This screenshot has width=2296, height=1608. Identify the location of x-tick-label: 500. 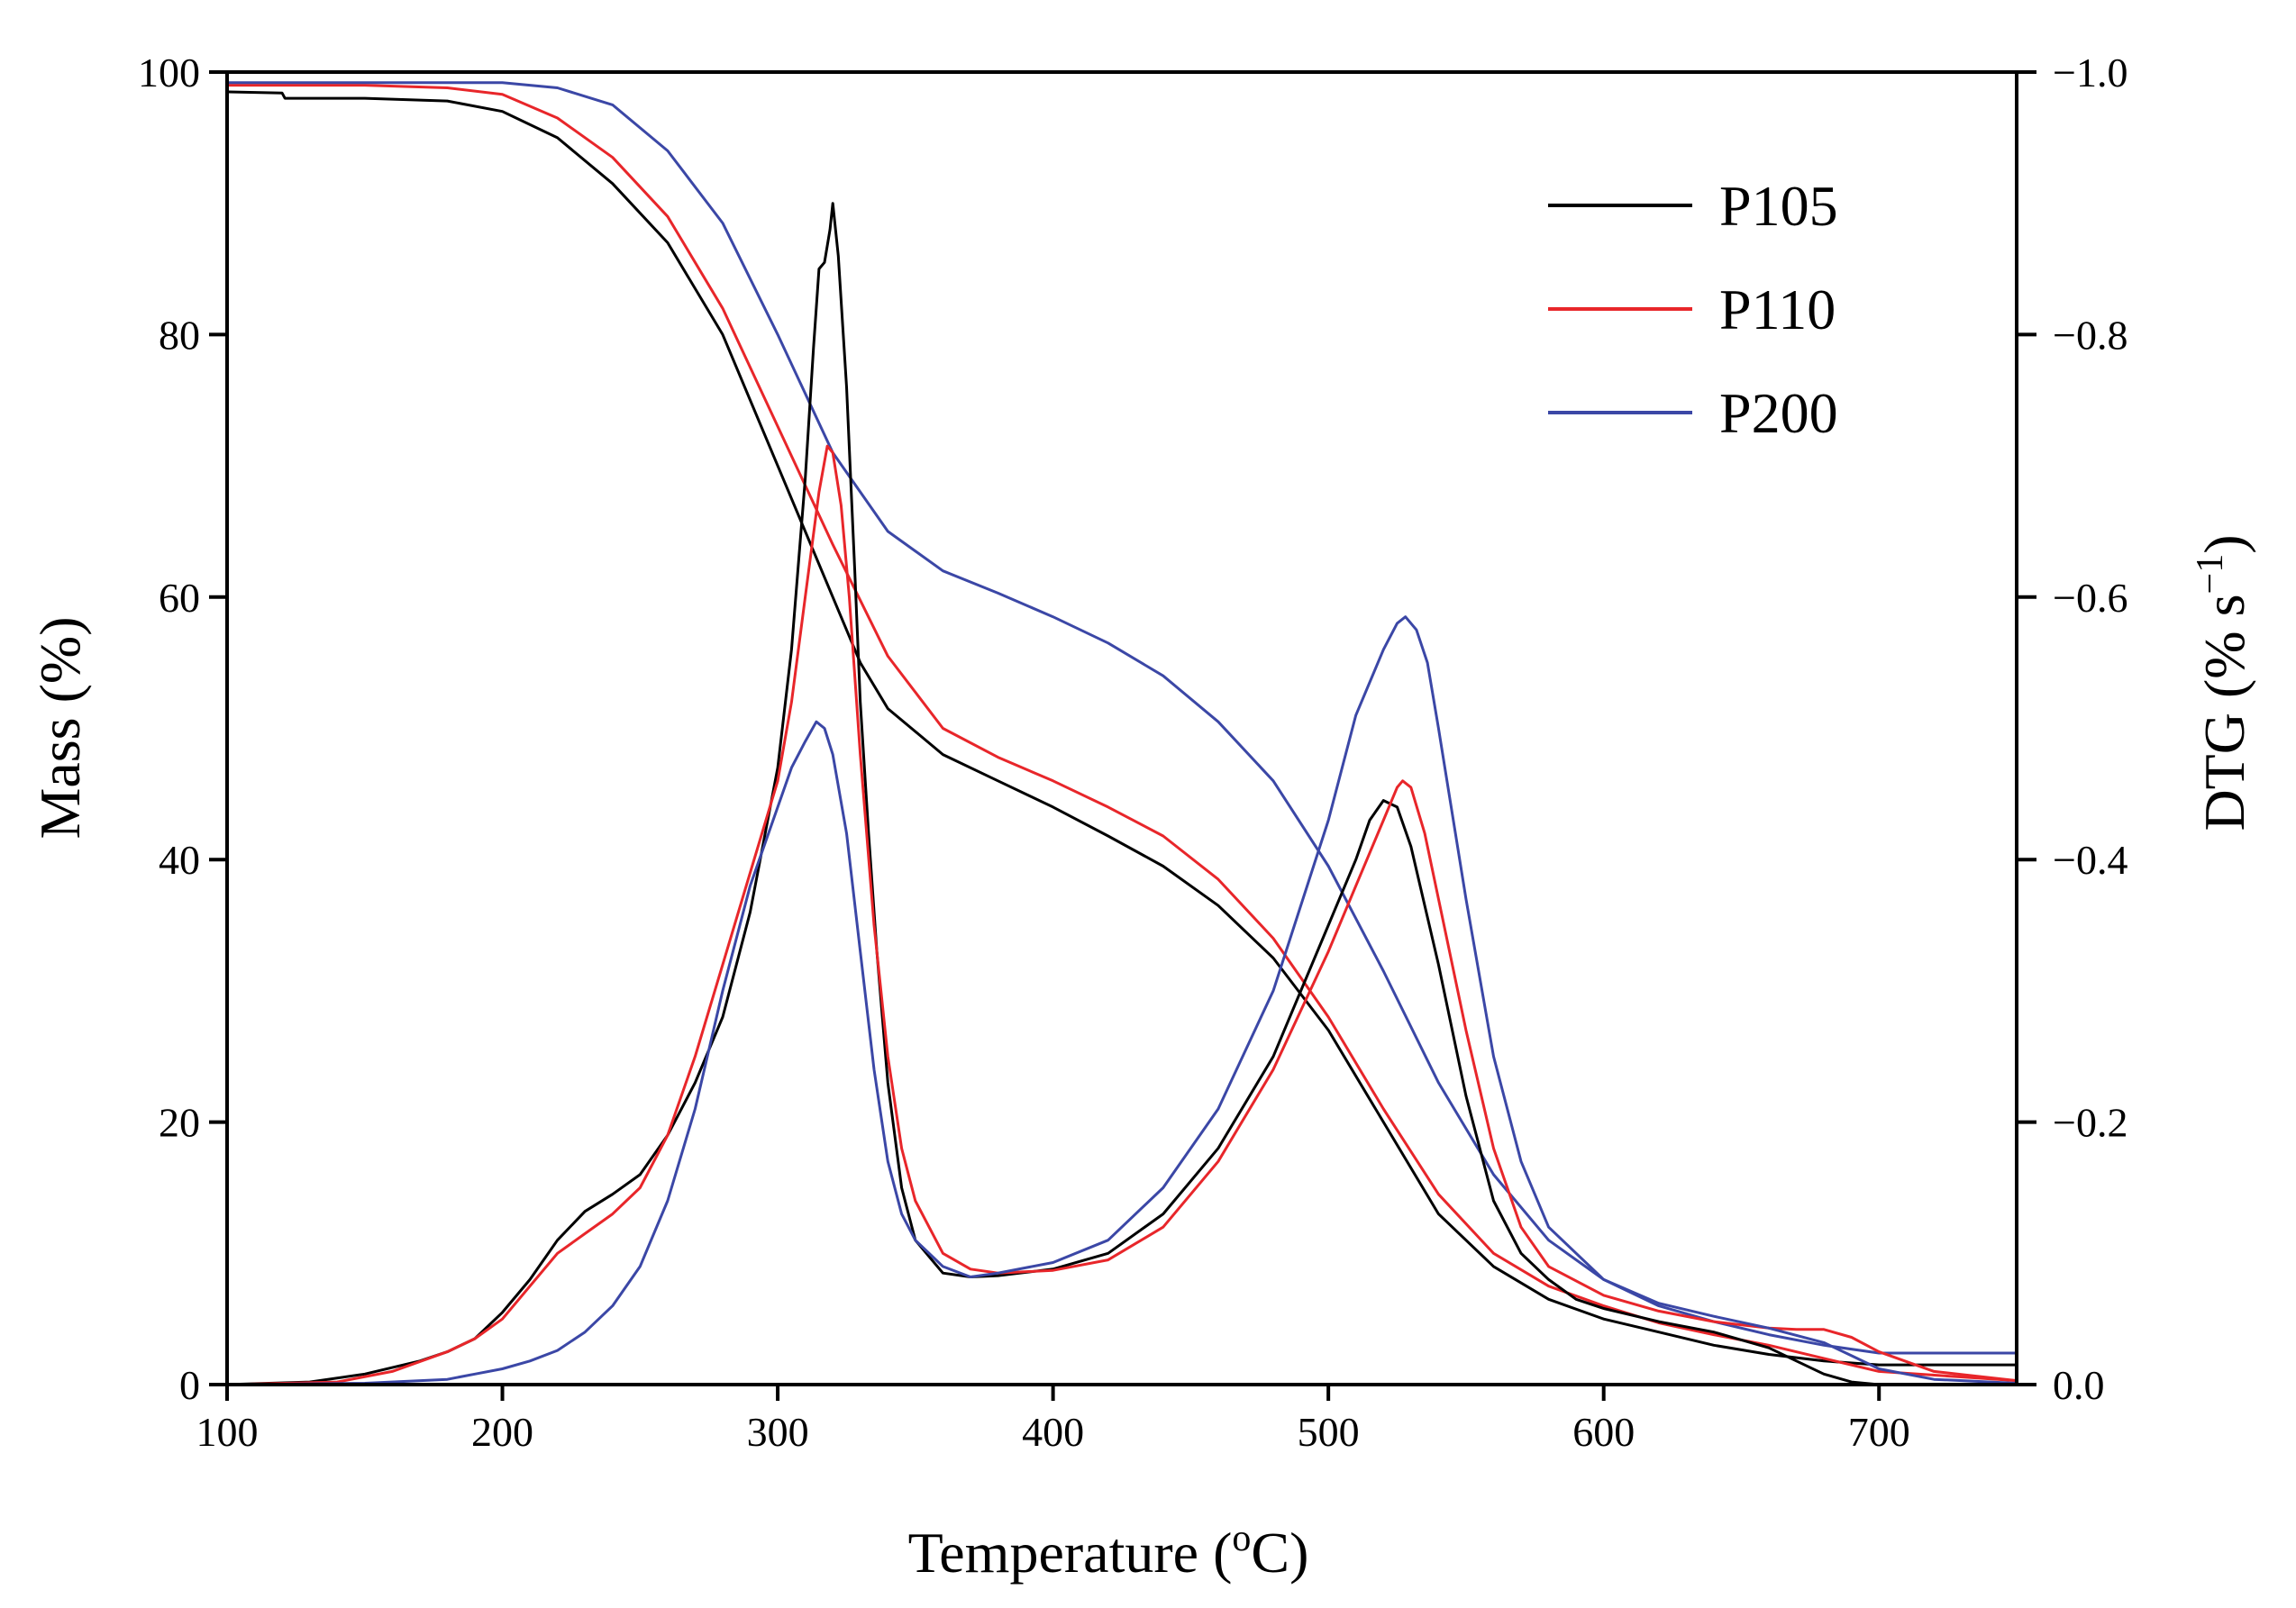
(1329, 1432).